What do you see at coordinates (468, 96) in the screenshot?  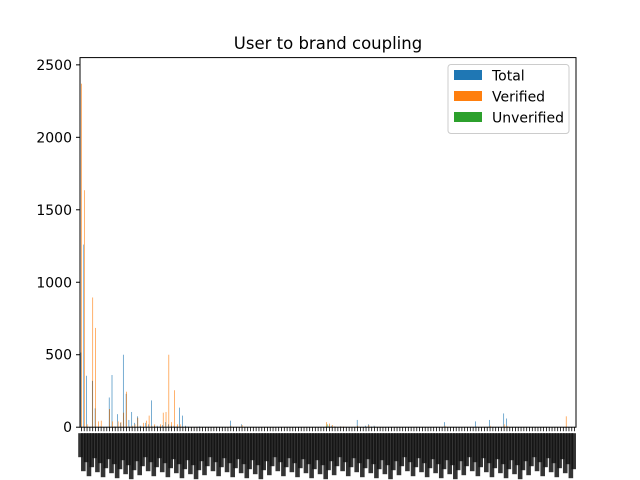 I see `legend-swatch-verified` at bounding box center [468, 96].